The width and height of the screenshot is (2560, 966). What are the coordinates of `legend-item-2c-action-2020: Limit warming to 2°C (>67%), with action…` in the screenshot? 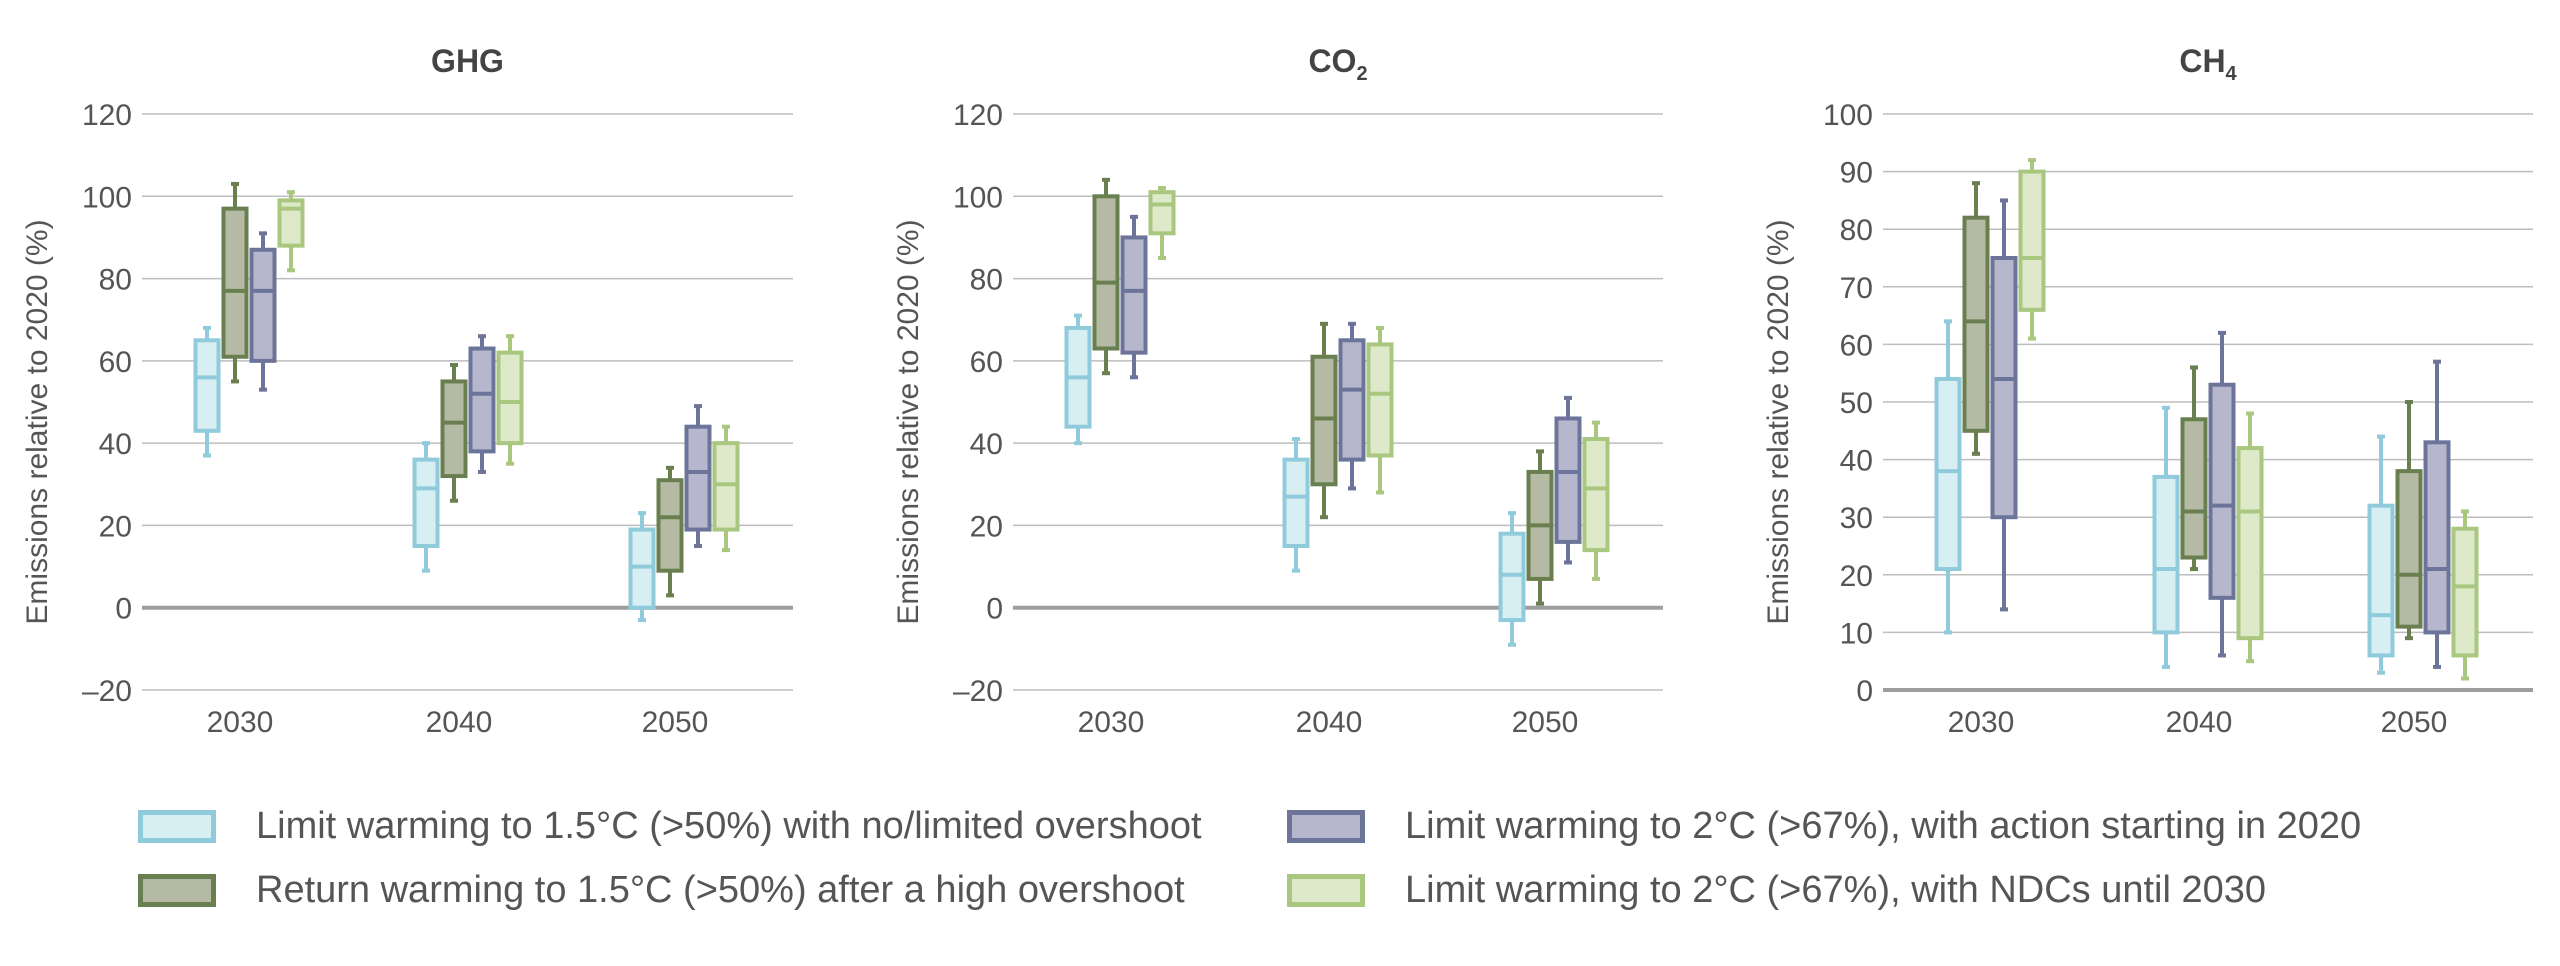 It's located at (1824, 826).